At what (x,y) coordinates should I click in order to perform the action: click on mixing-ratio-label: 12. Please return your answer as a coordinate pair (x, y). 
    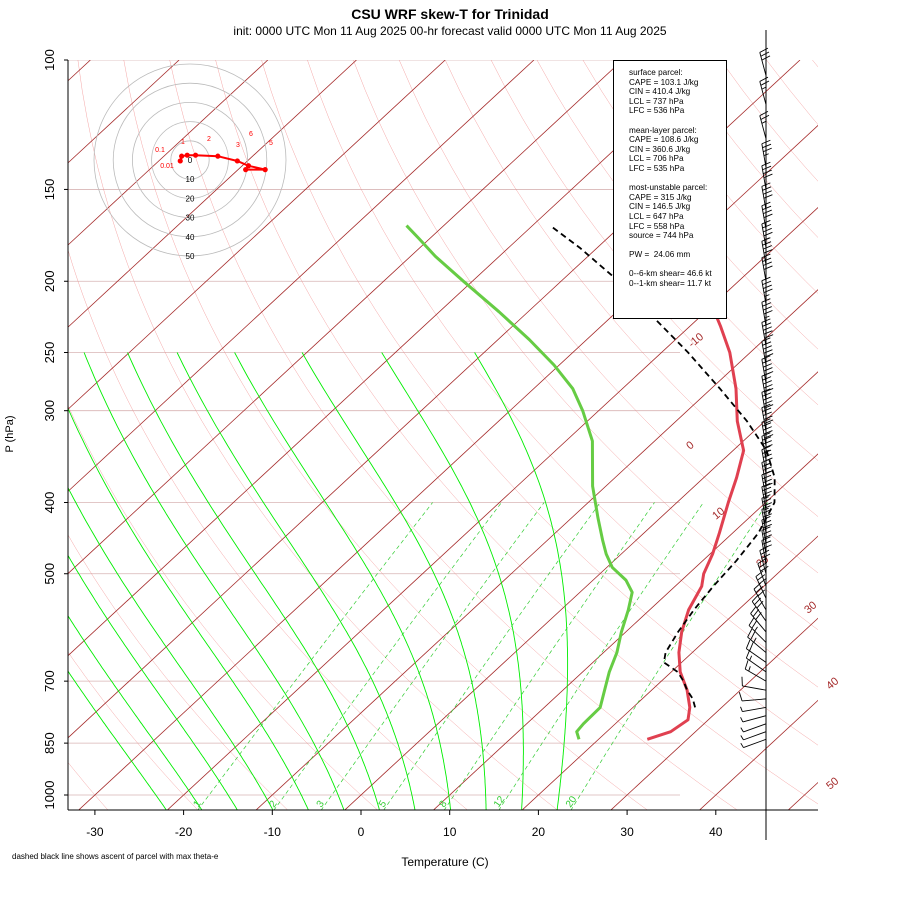
    Looking at the image, I should click on (500, 802).